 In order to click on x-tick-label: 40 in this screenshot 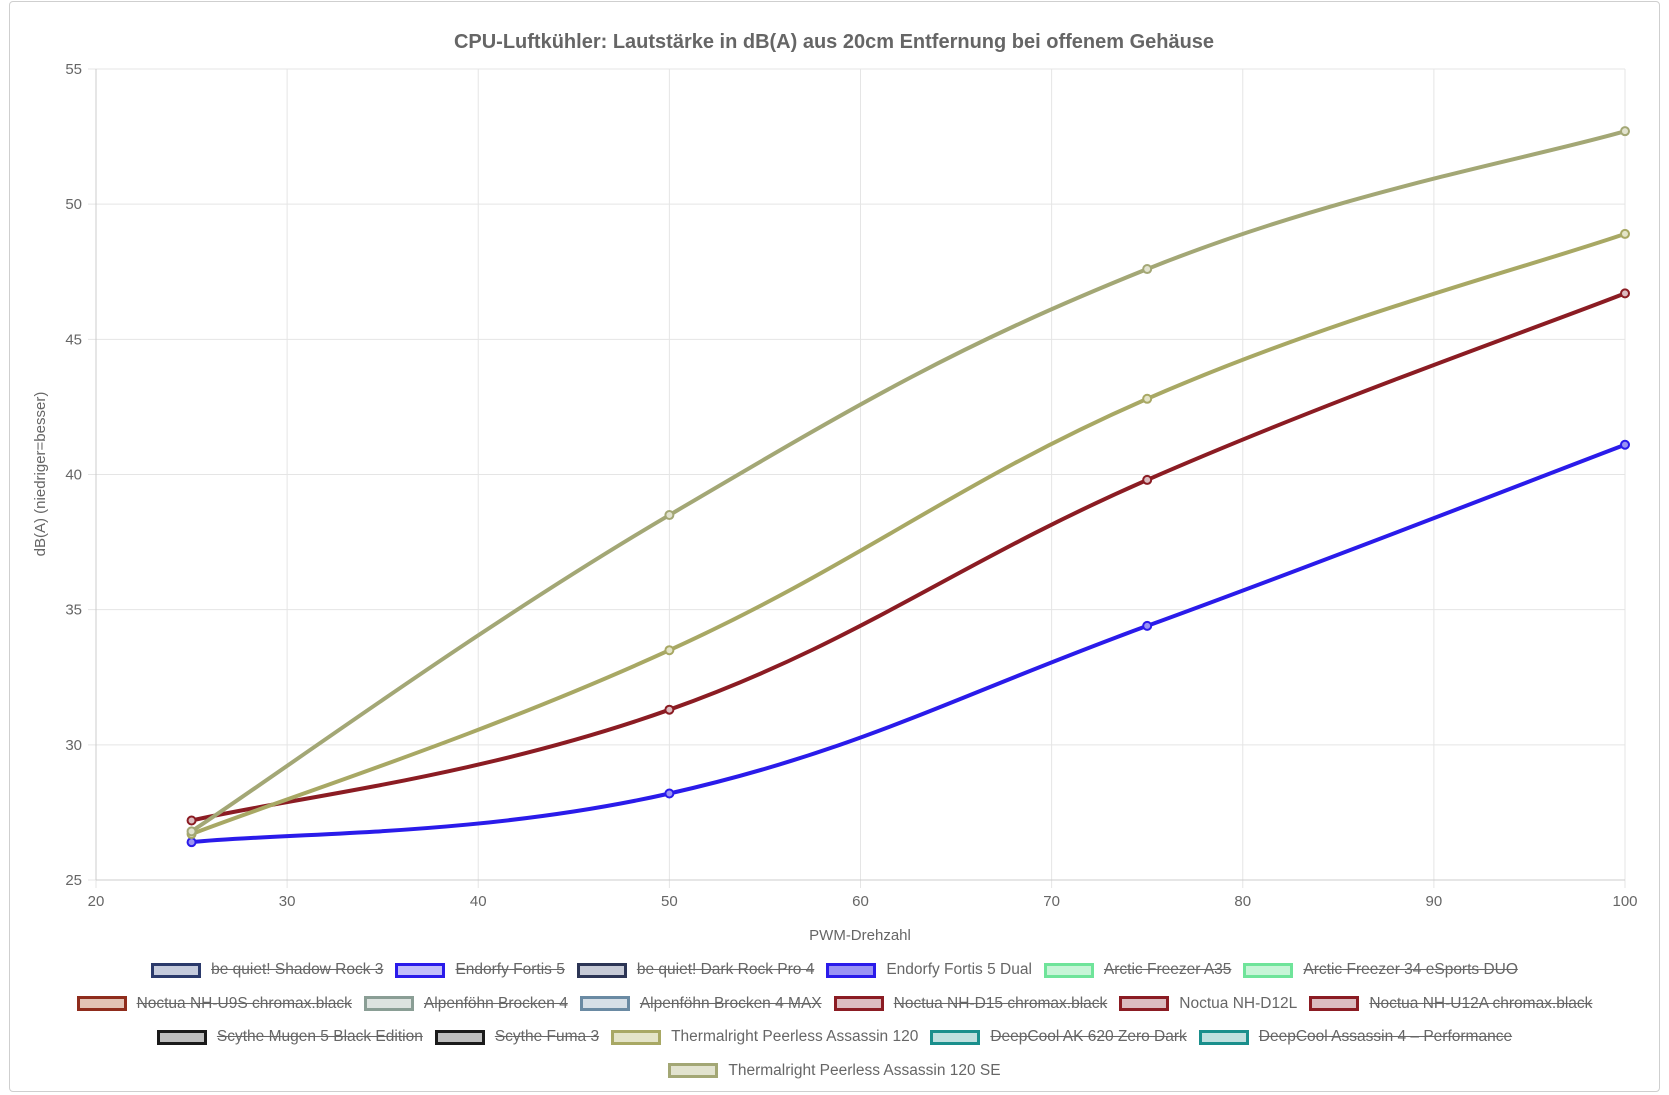, I will do `click(478, 901)`.